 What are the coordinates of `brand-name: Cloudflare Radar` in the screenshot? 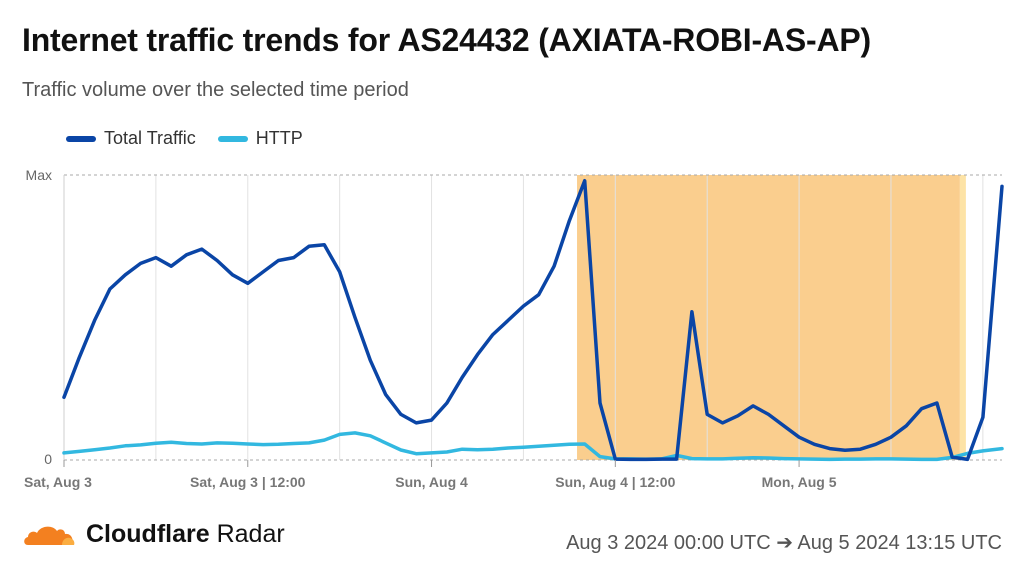 It's located at (185, 534).